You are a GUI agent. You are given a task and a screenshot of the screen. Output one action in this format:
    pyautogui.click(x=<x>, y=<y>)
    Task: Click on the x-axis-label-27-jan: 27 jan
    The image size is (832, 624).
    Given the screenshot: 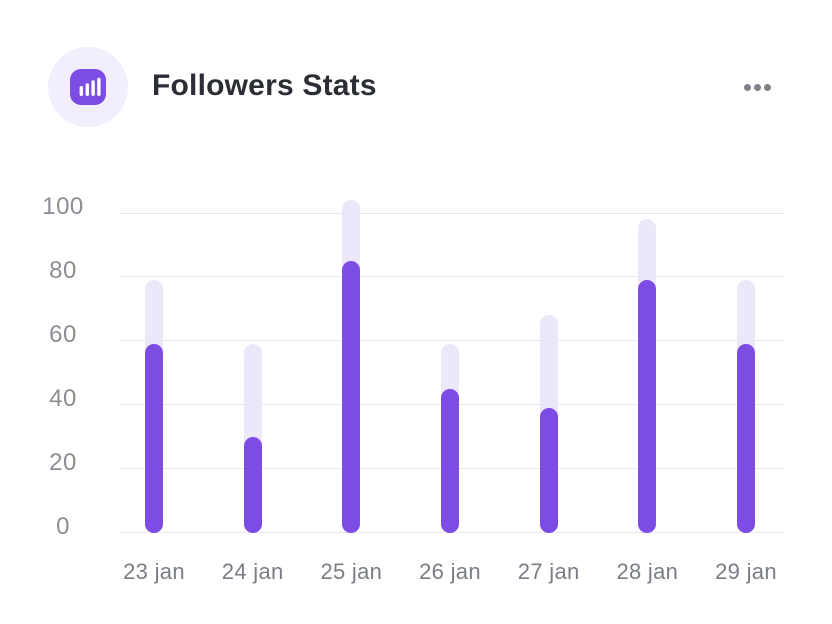 What is the action you would take?
    pyautogui.click(x=548, y=571)
    